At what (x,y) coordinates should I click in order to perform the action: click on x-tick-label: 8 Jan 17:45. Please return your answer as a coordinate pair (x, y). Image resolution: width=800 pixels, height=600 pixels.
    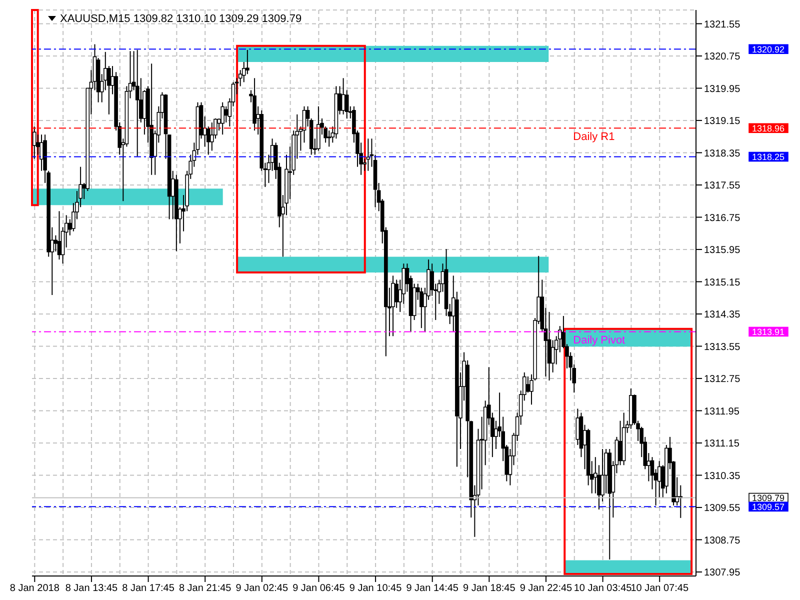
    Looking at the image, I should click on (148, 588).